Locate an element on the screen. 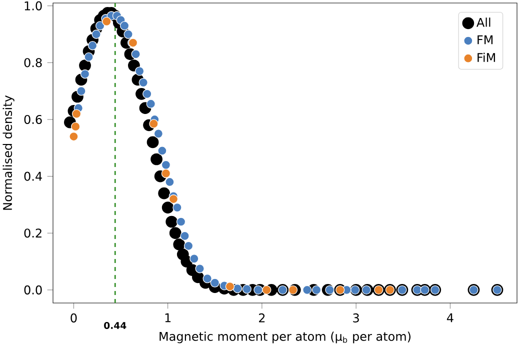 This screenshot has height=351, width=520. y-tick-label: 0.0 is located at coordinates (33, 289).